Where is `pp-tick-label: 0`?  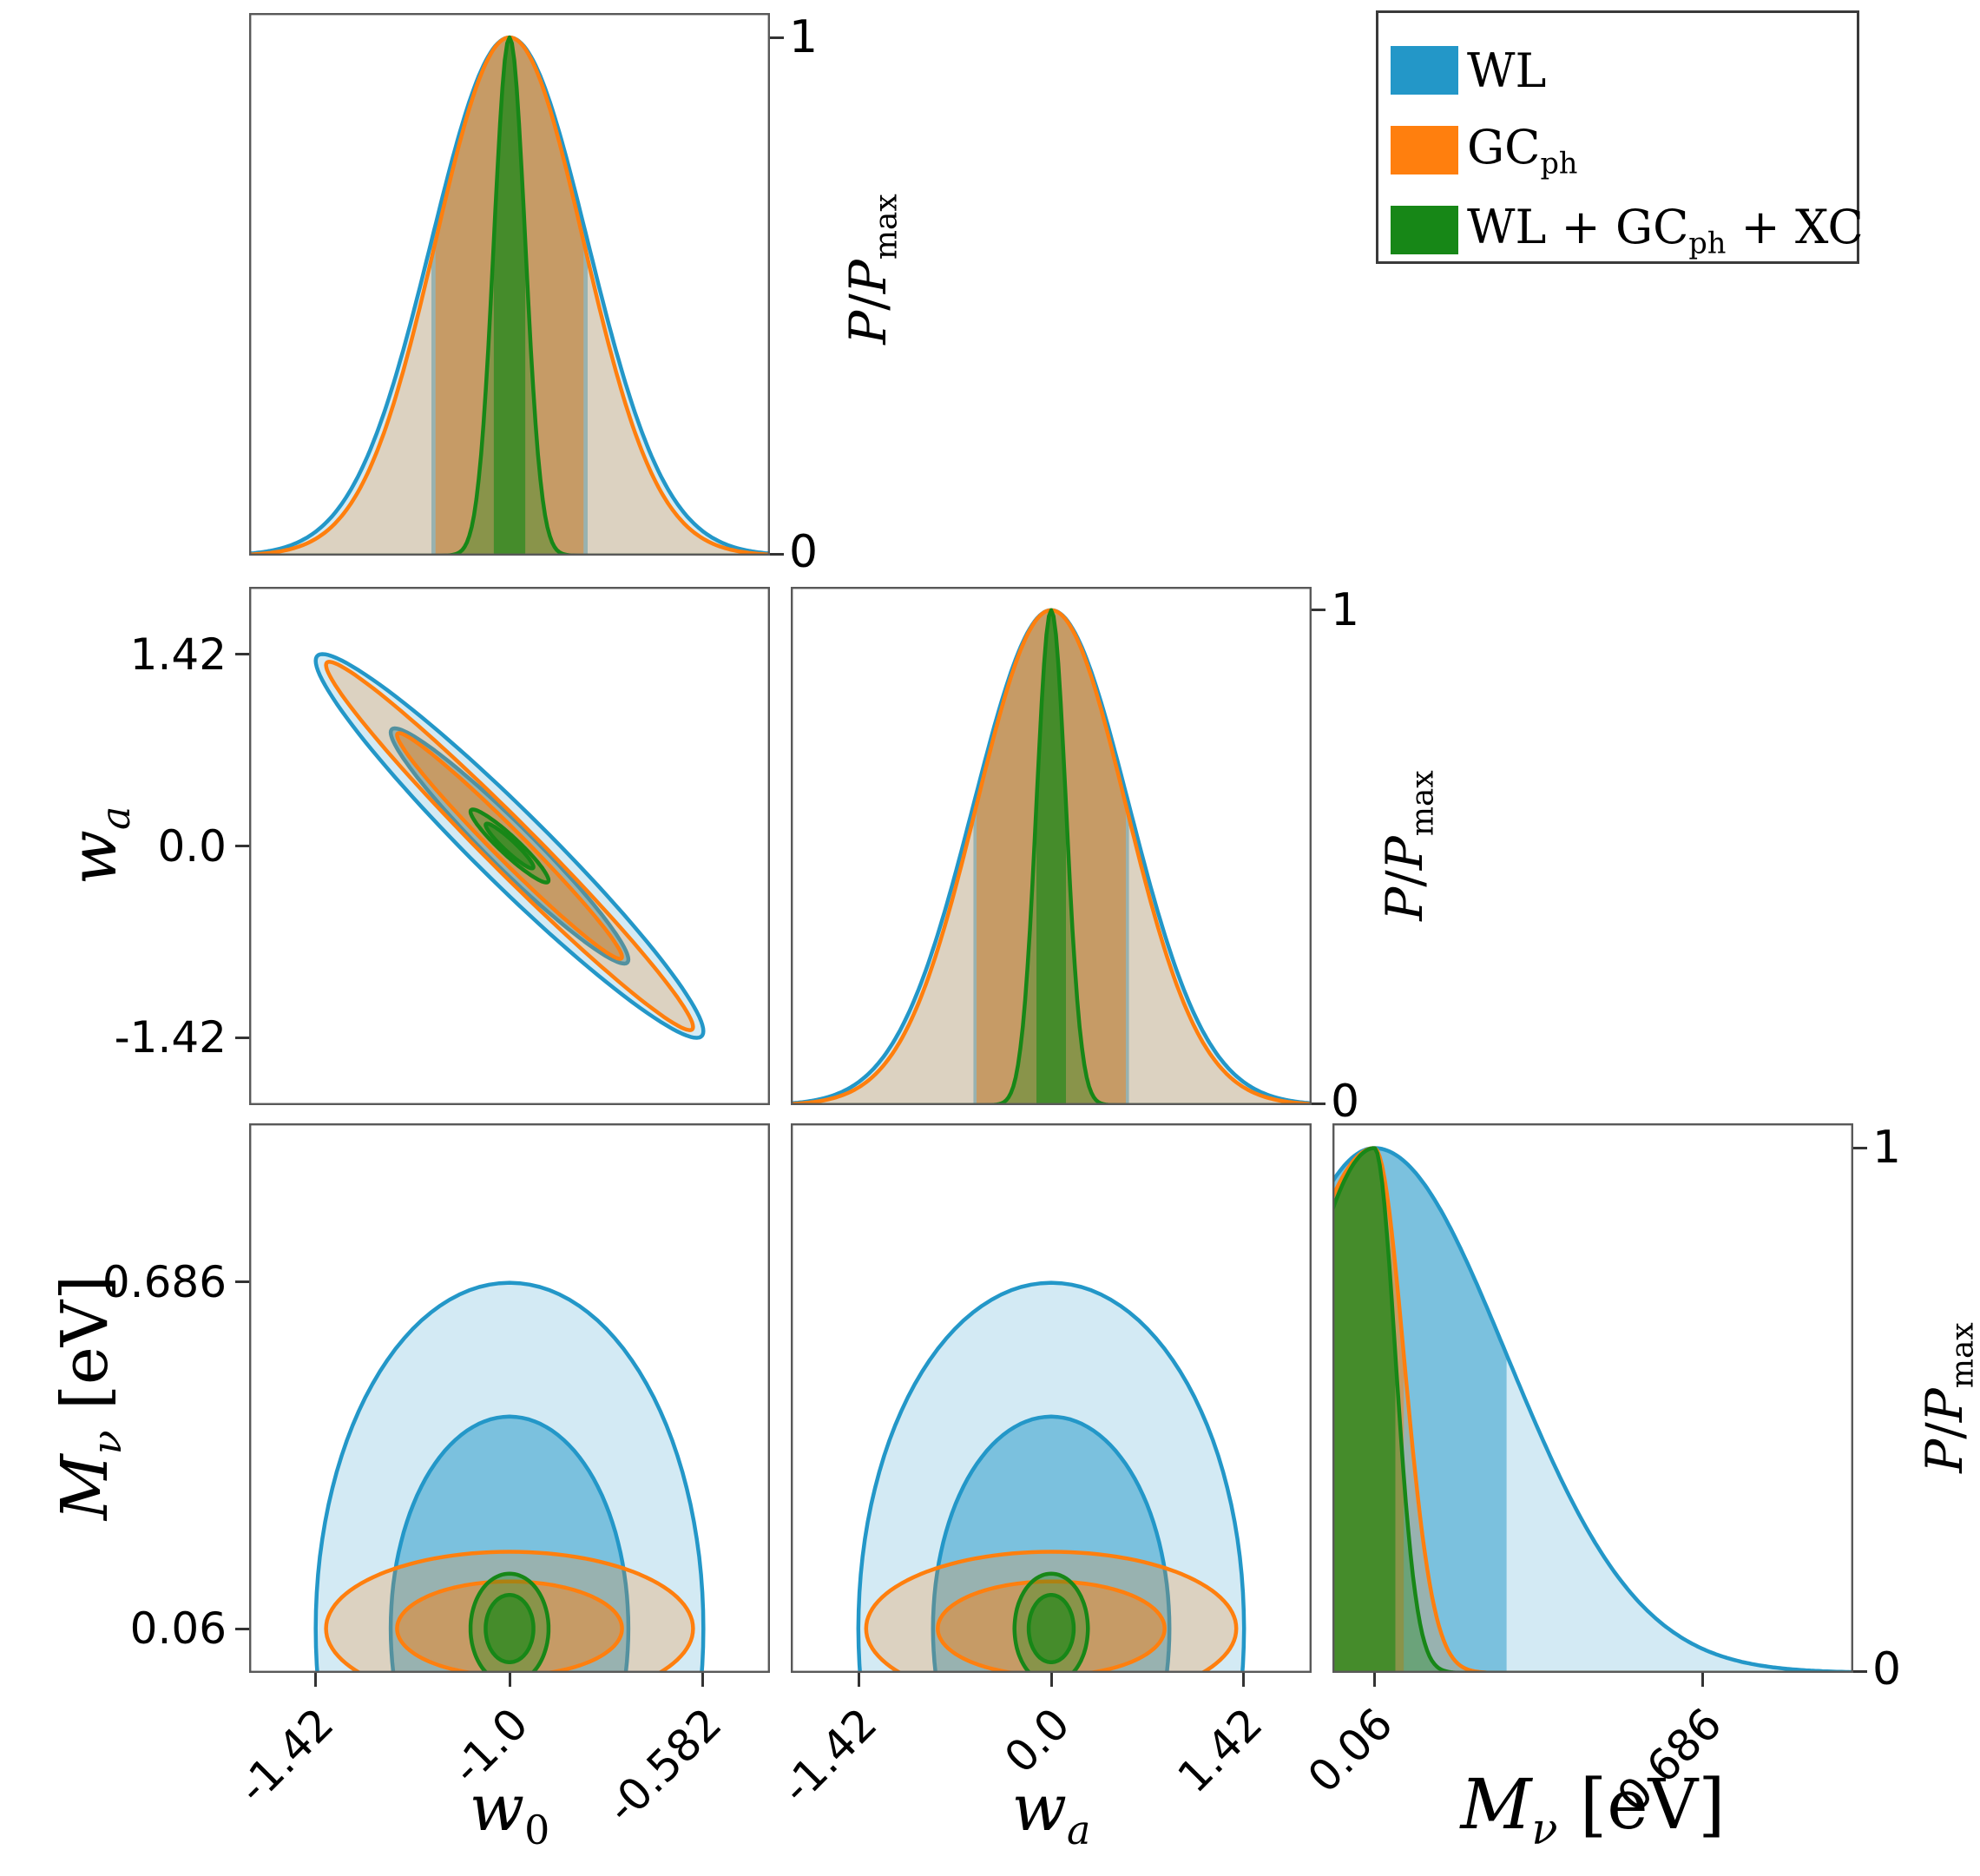 pp-tick-label: 0 is located at coordinates (804, 552).